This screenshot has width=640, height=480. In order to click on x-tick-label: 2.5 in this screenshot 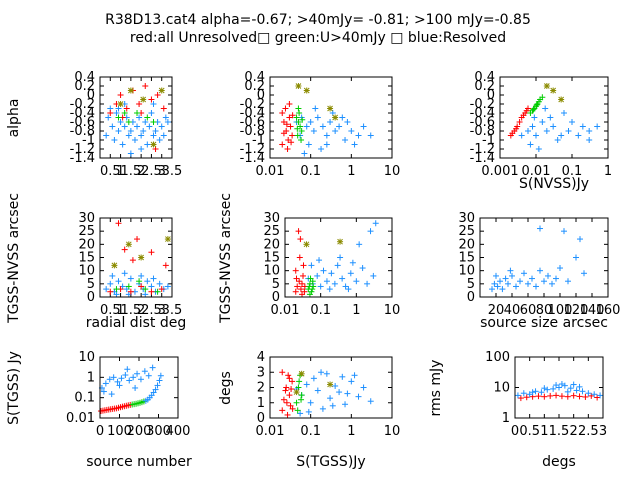, I will do `click(151, 171)`.